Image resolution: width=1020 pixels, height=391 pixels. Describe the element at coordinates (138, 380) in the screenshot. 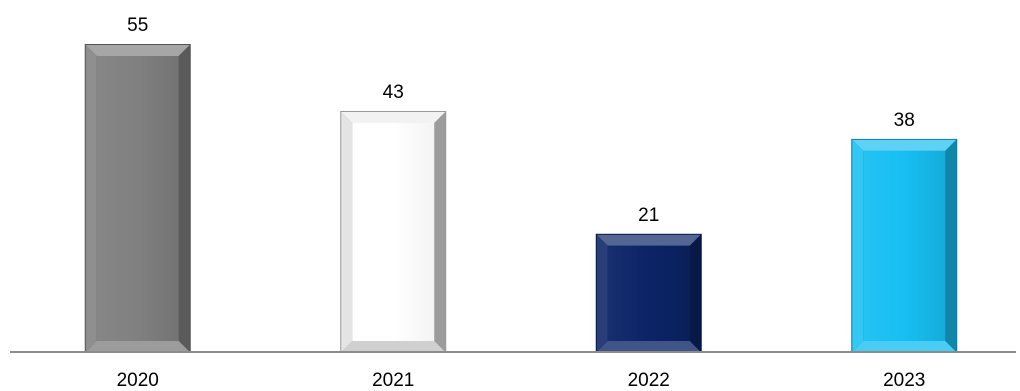

I see `category-label-2020: 2020` at that location.